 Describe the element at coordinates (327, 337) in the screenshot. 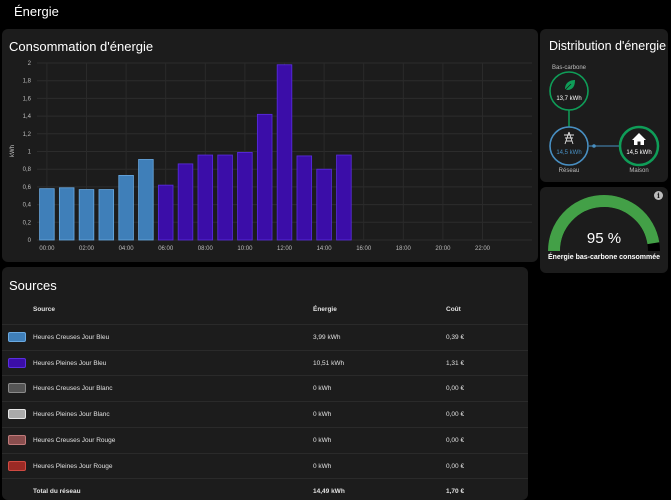

I see `source-energy: 3,99 kWh` at that location.